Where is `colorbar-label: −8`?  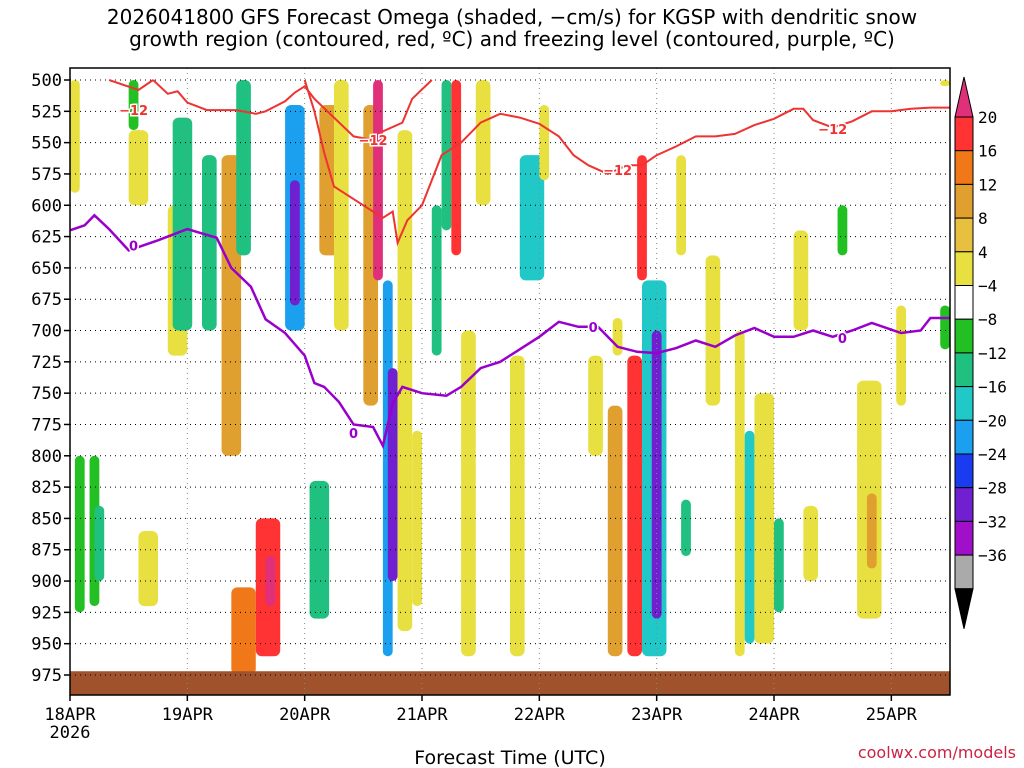
colorbar-label: −8 is located at coordinates (987, 319).